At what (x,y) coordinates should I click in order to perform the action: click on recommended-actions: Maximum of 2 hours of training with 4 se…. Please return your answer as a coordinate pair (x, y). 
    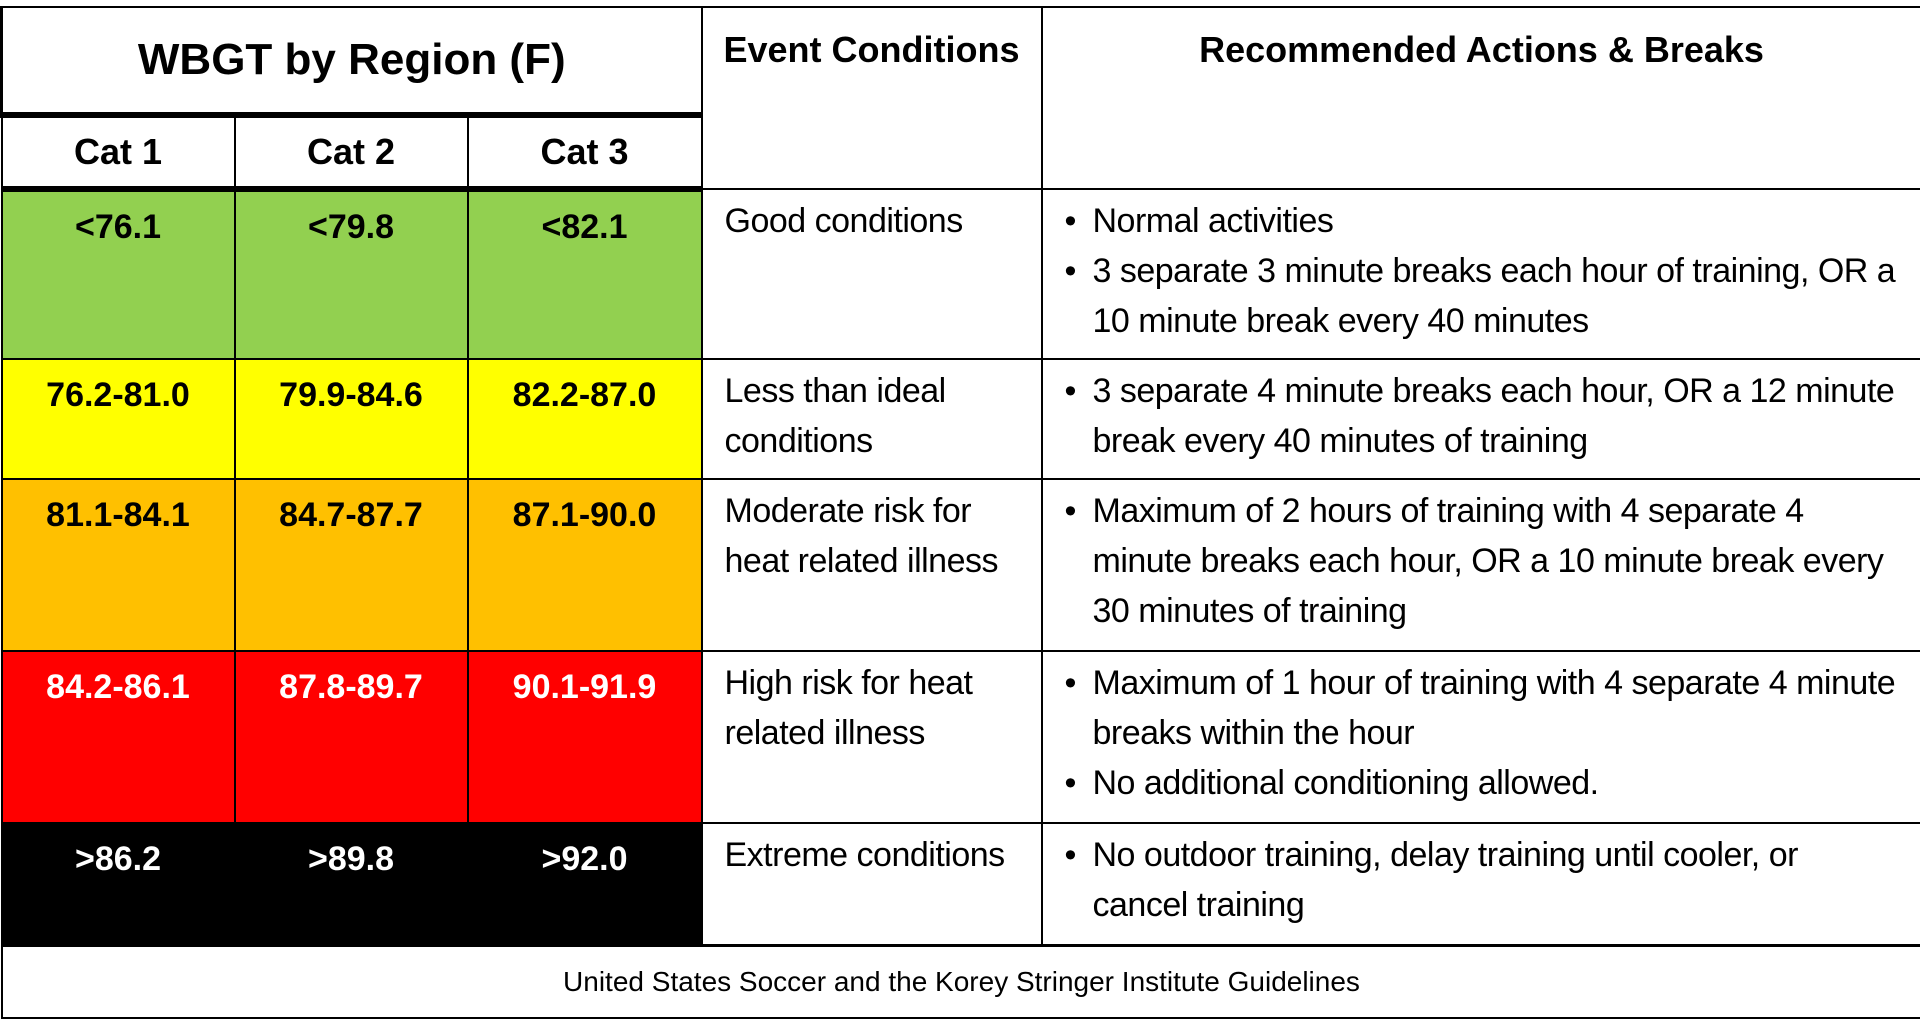
    Looking at the image, I should click on (1480, 565).